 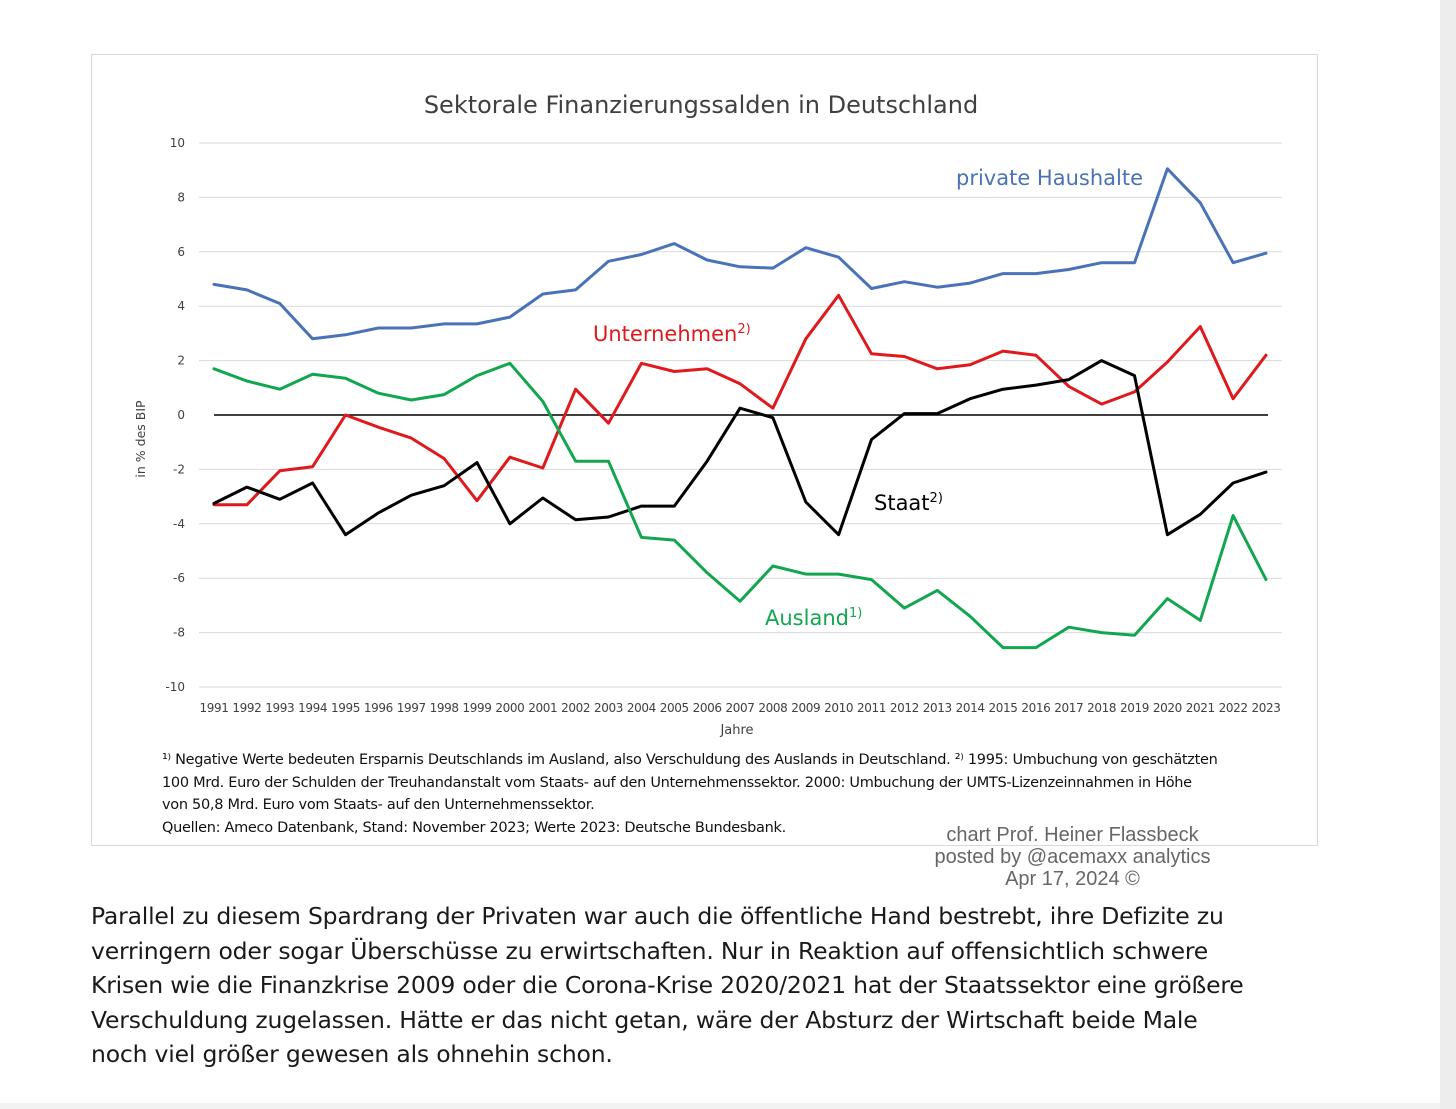 I want to click on x-tick-label: 1999, so click(x=477, y=708).